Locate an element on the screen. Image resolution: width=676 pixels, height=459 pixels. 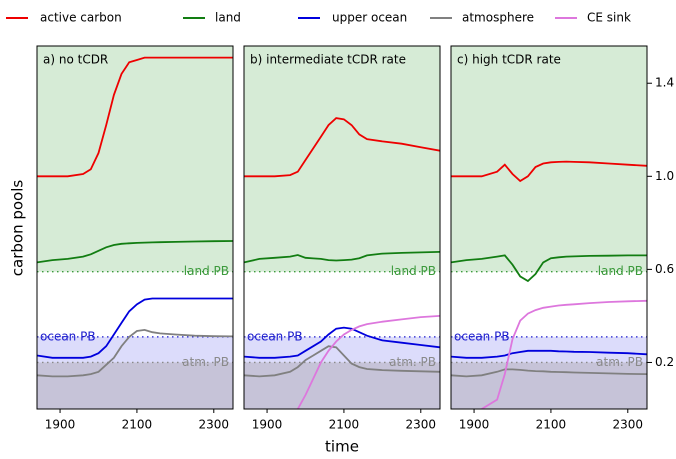
x-axis-label: time is located at coordinates (342, 447).